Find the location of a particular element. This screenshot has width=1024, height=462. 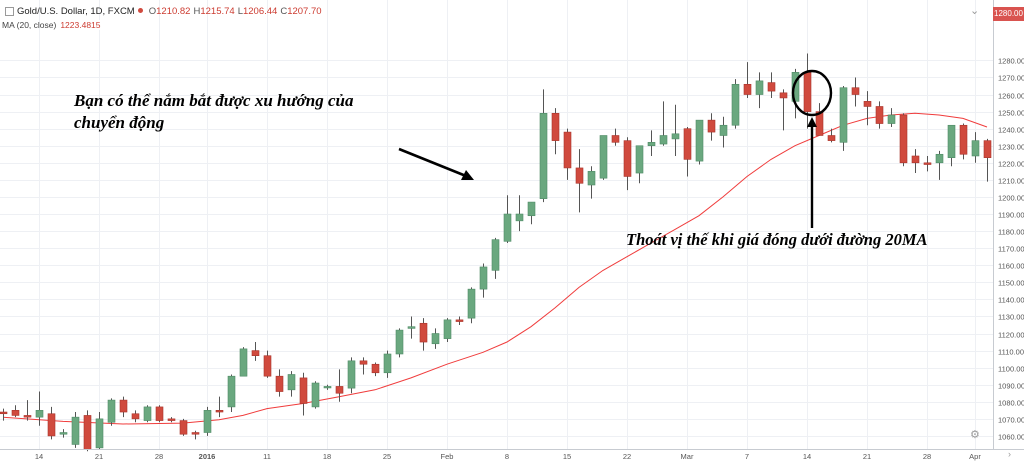

indicator-value: 1223.4815 is located at coordinates (80, 25).